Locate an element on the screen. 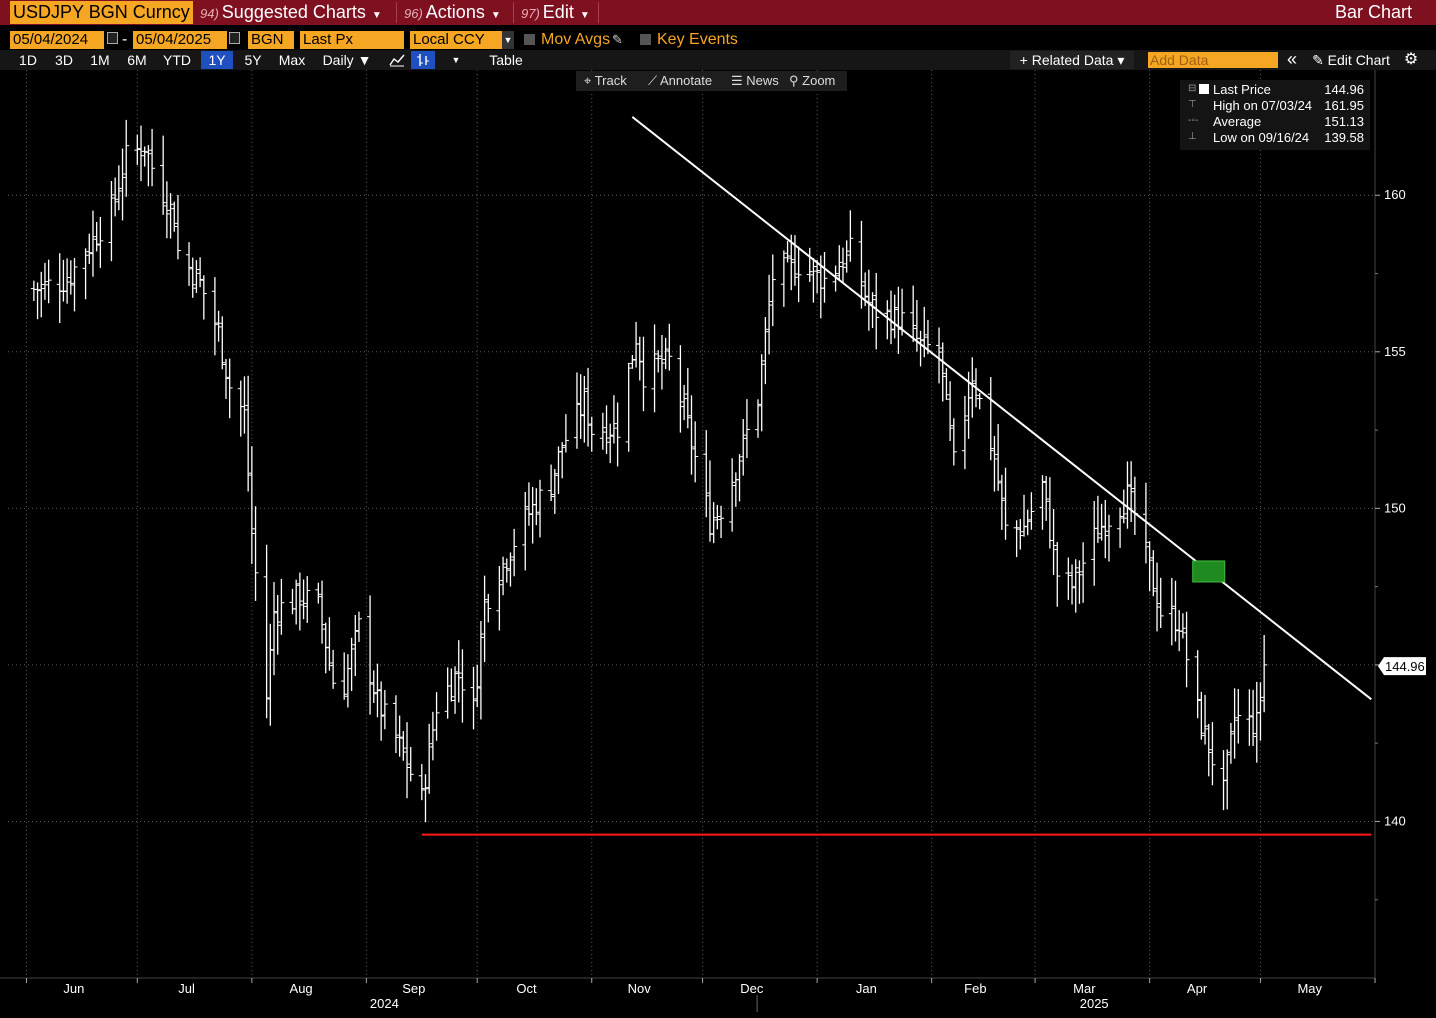  currency-select: Local CCY is located at coordinates (456, 40).